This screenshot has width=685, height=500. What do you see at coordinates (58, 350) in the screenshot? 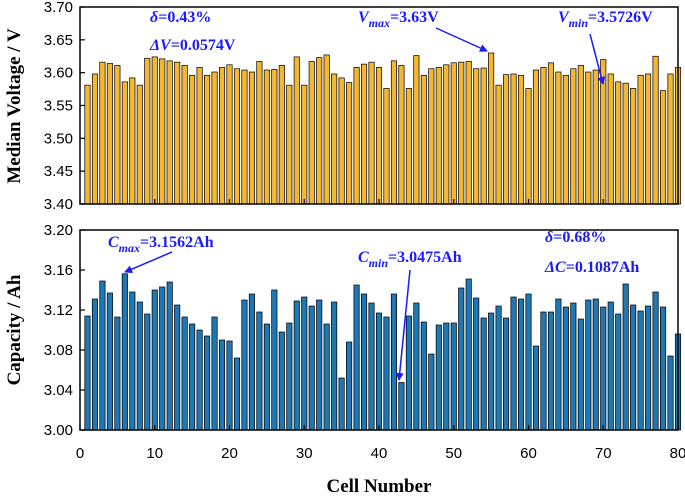
I see `capacity-y-tick-label: 3.08` at bounding box center [58, 350].